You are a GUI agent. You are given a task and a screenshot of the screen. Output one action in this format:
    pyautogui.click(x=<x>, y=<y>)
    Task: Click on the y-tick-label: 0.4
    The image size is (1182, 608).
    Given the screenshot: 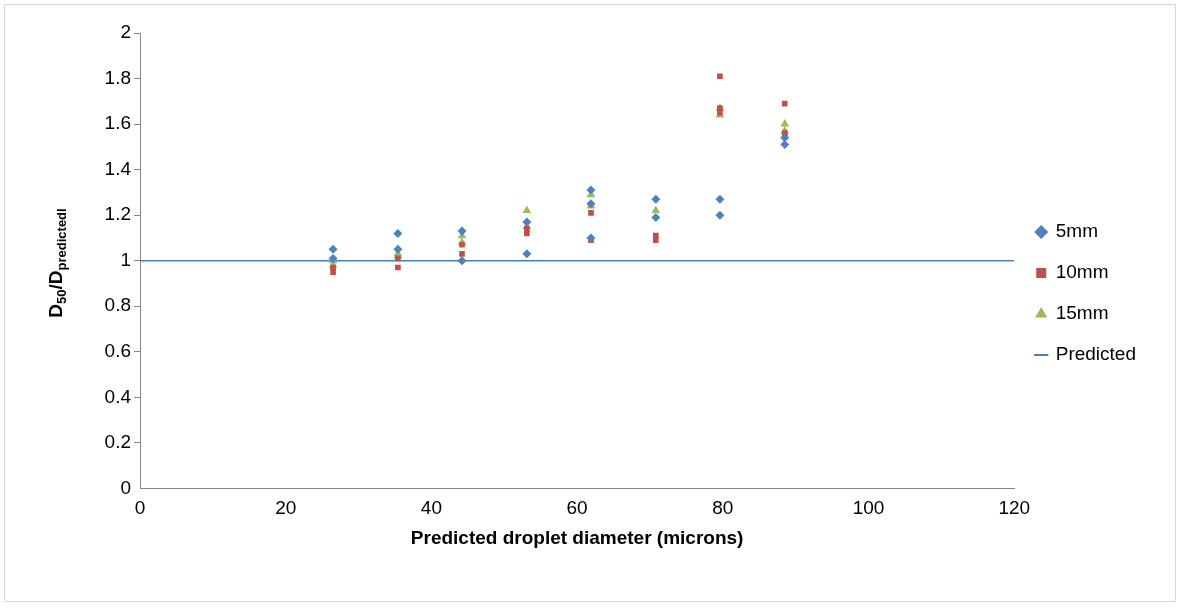 What is the action you would take?
    pyautogui.click(x=118, y=396)
    